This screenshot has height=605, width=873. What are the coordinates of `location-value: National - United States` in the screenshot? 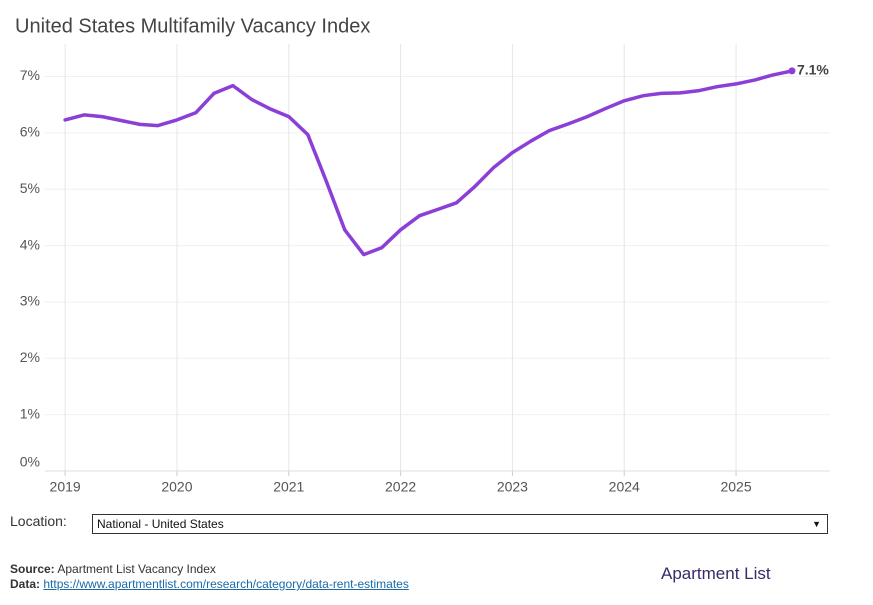 It's located at (160, 524).